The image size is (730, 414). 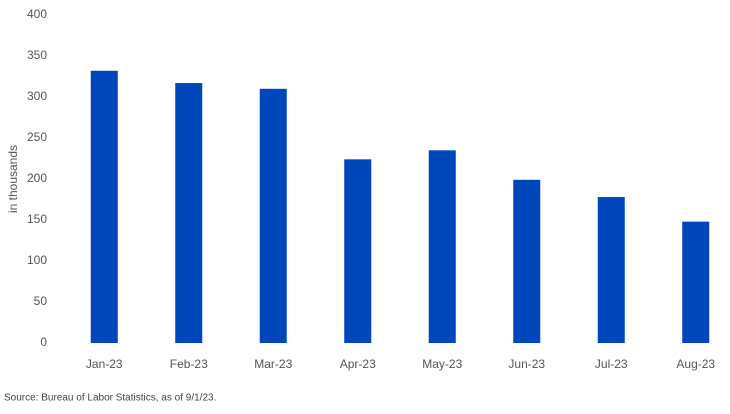 What do you see at coordinates (37, 178) in the screenshot?
I see `y-tick-label: 200` at bounding box center [37, 178].